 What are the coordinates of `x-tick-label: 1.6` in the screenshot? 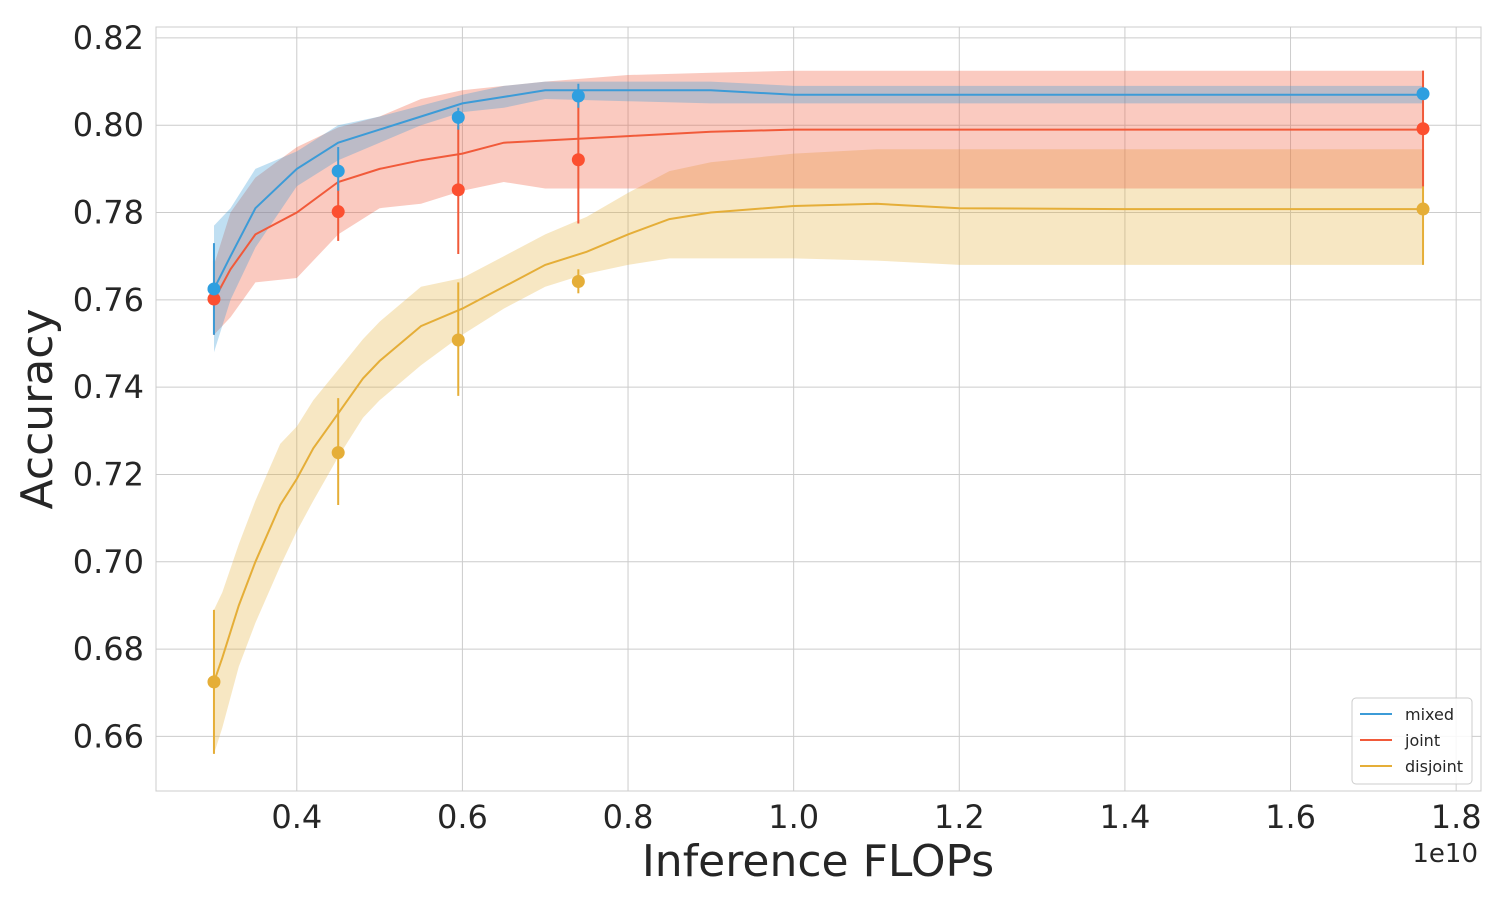 It's located at (1290, 817).